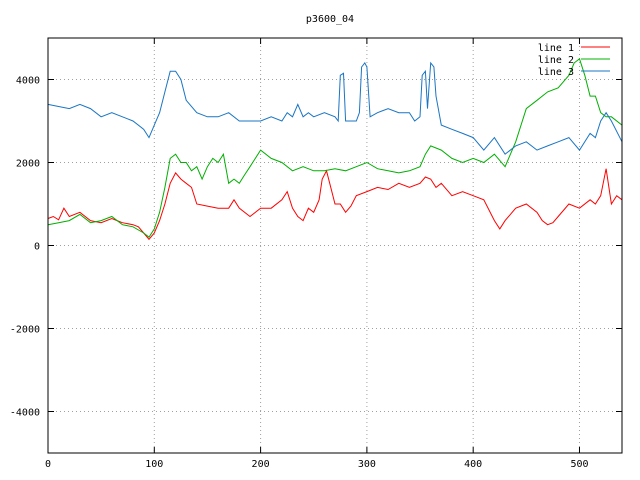  Describe the element at coordinates (28, 81) in the screenshot. I see `y-tick-label: 4000` at that location.